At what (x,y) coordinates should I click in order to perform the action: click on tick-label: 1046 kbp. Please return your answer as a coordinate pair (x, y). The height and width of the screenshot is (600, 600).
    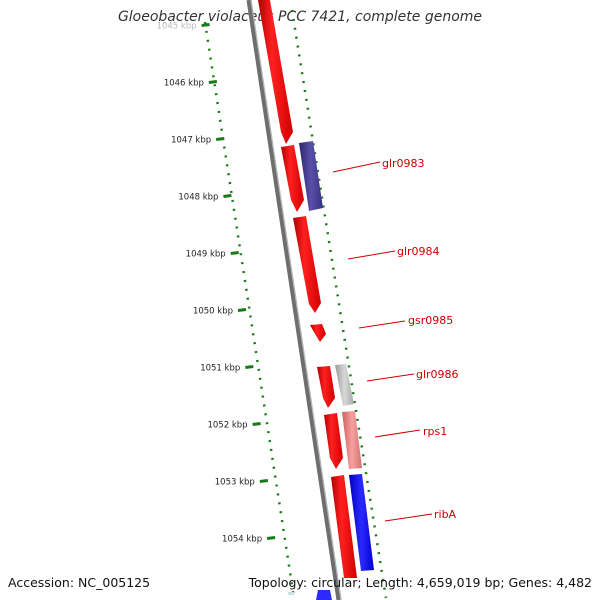
    Looking at the image, I should click on (184, 84).